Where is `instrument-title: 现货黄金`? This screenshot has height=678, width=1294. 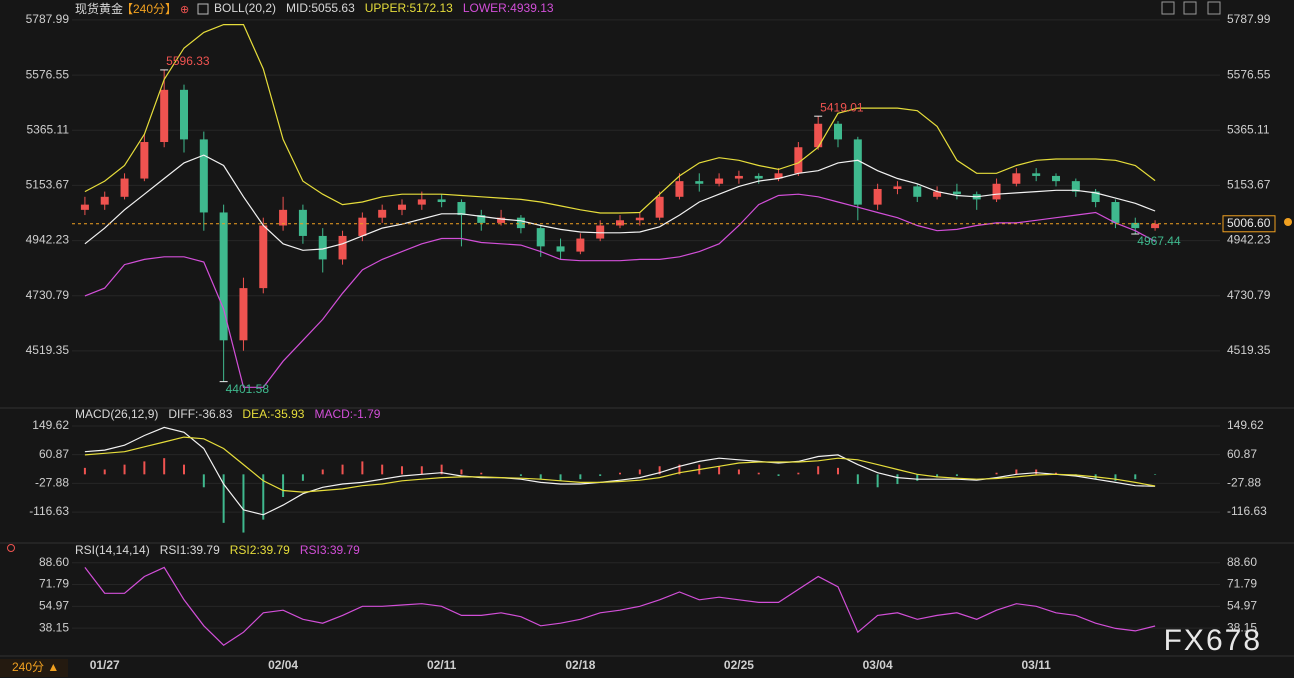
instrument-title: 现货黄金 is located at coordinates (99, 8).